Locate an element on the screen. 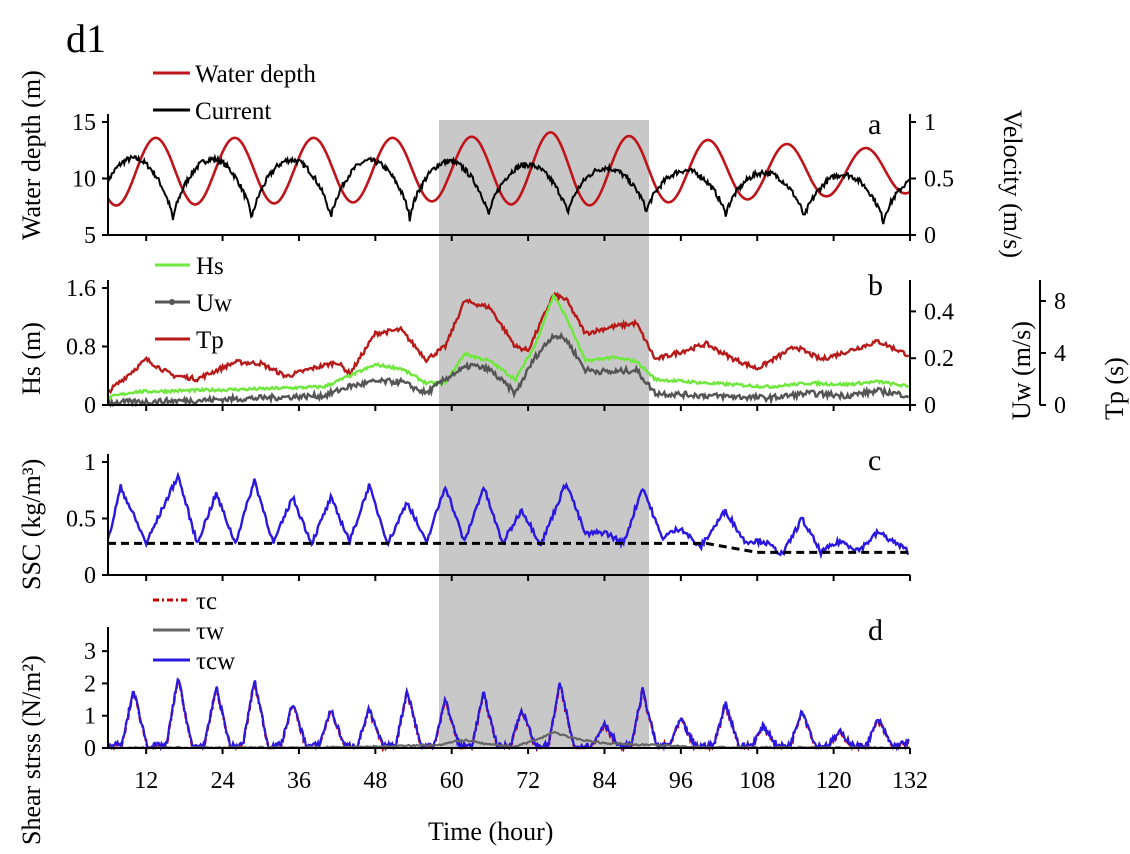 This screenshot has width=1130, height=854. panel-letter-c: c is located at coordinates (874, 460).